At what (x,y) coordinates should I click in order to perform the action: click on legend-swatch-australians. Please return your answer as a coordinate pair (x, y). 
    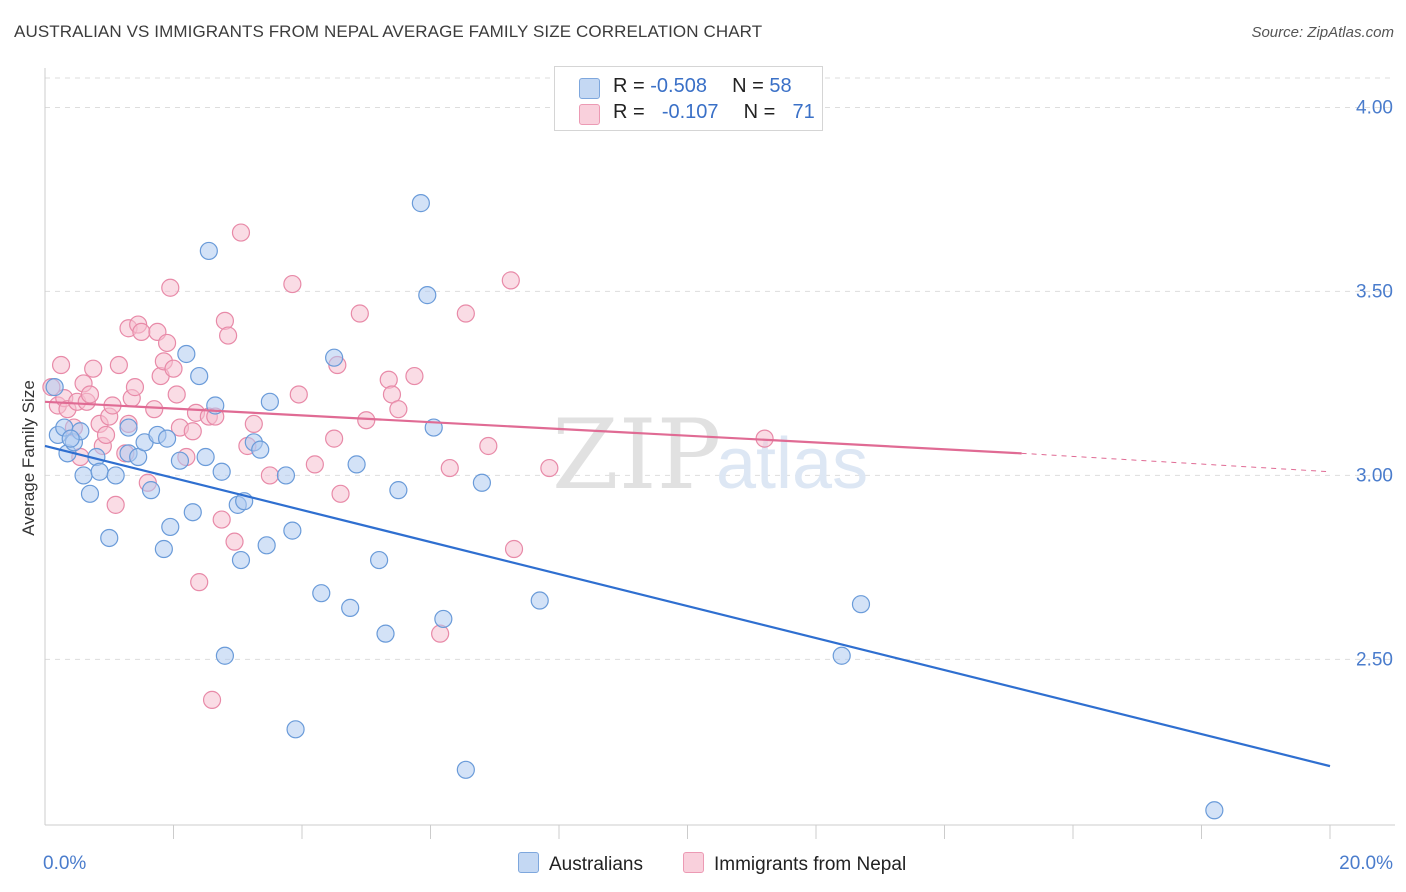
    Looking at the image, I should click on (589, 88).